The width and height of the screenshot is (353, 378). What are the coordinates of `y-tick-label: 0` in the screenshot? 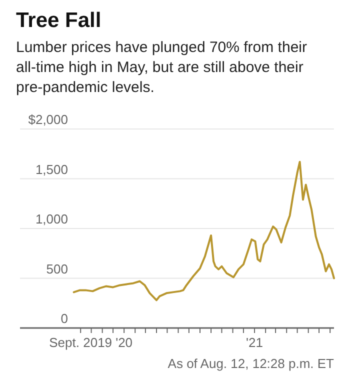 It's located at (64, 318).